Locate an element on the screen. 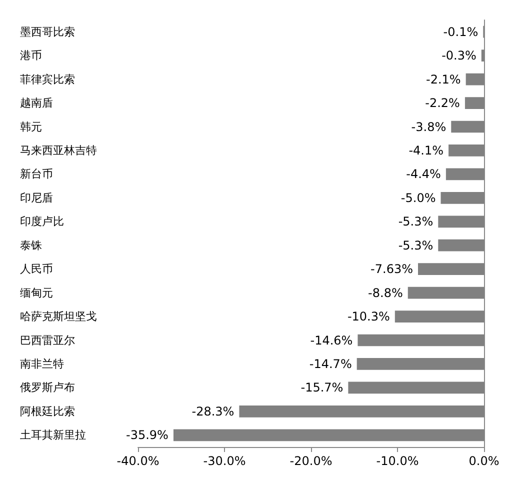 The height and width of the screenshot is (491, 520). x-tick-label: -30.0% is located at coordinates (224, 461).